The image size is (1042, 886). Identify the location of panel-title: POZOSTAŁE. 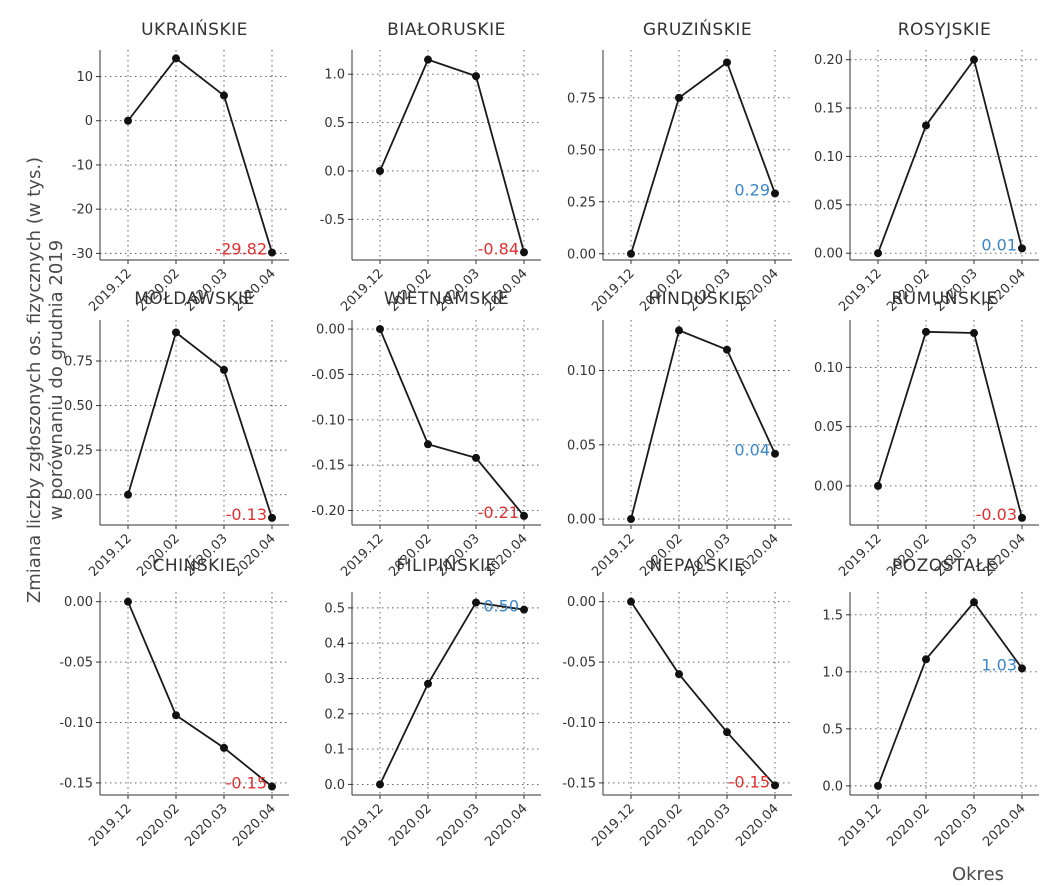
(944, 566).